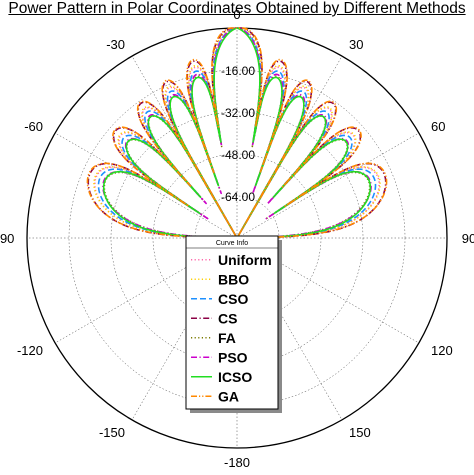  What do you see at coordinates (30, 350) in the screenshot?
I see `angle-tick-label: -120` at bounding box center [30, 350].